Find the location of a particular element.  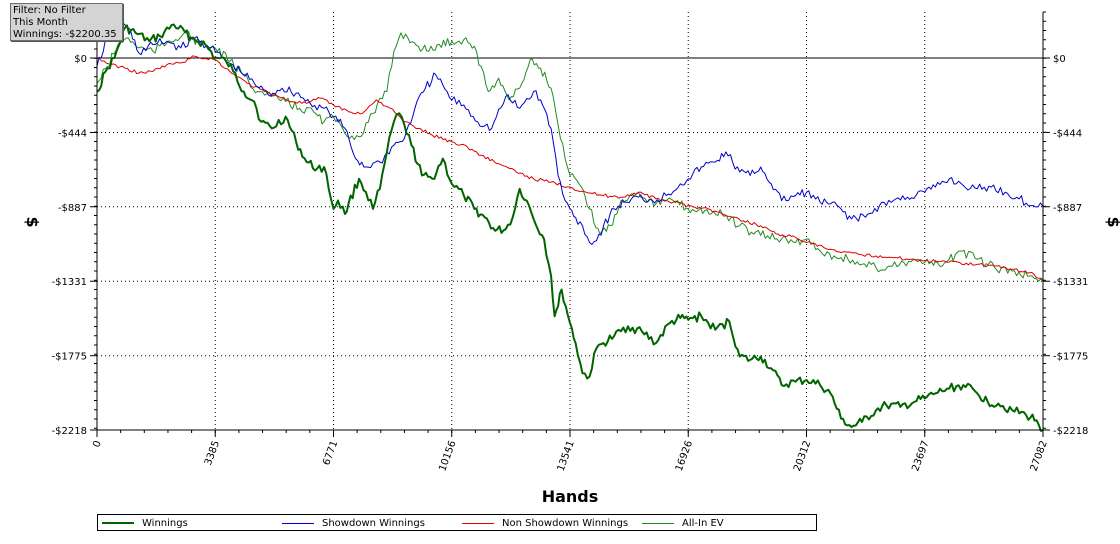

legend-label-showdown: Showdown Winnings is located at coordinates (373, 523).